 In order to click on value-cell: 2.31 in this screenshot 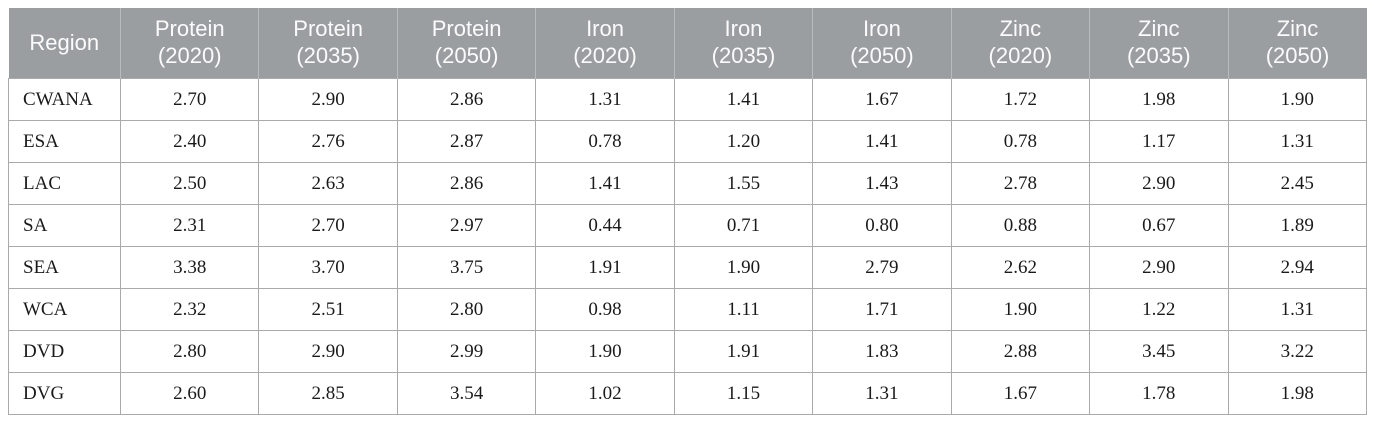, I will do `click(189, 225)`.